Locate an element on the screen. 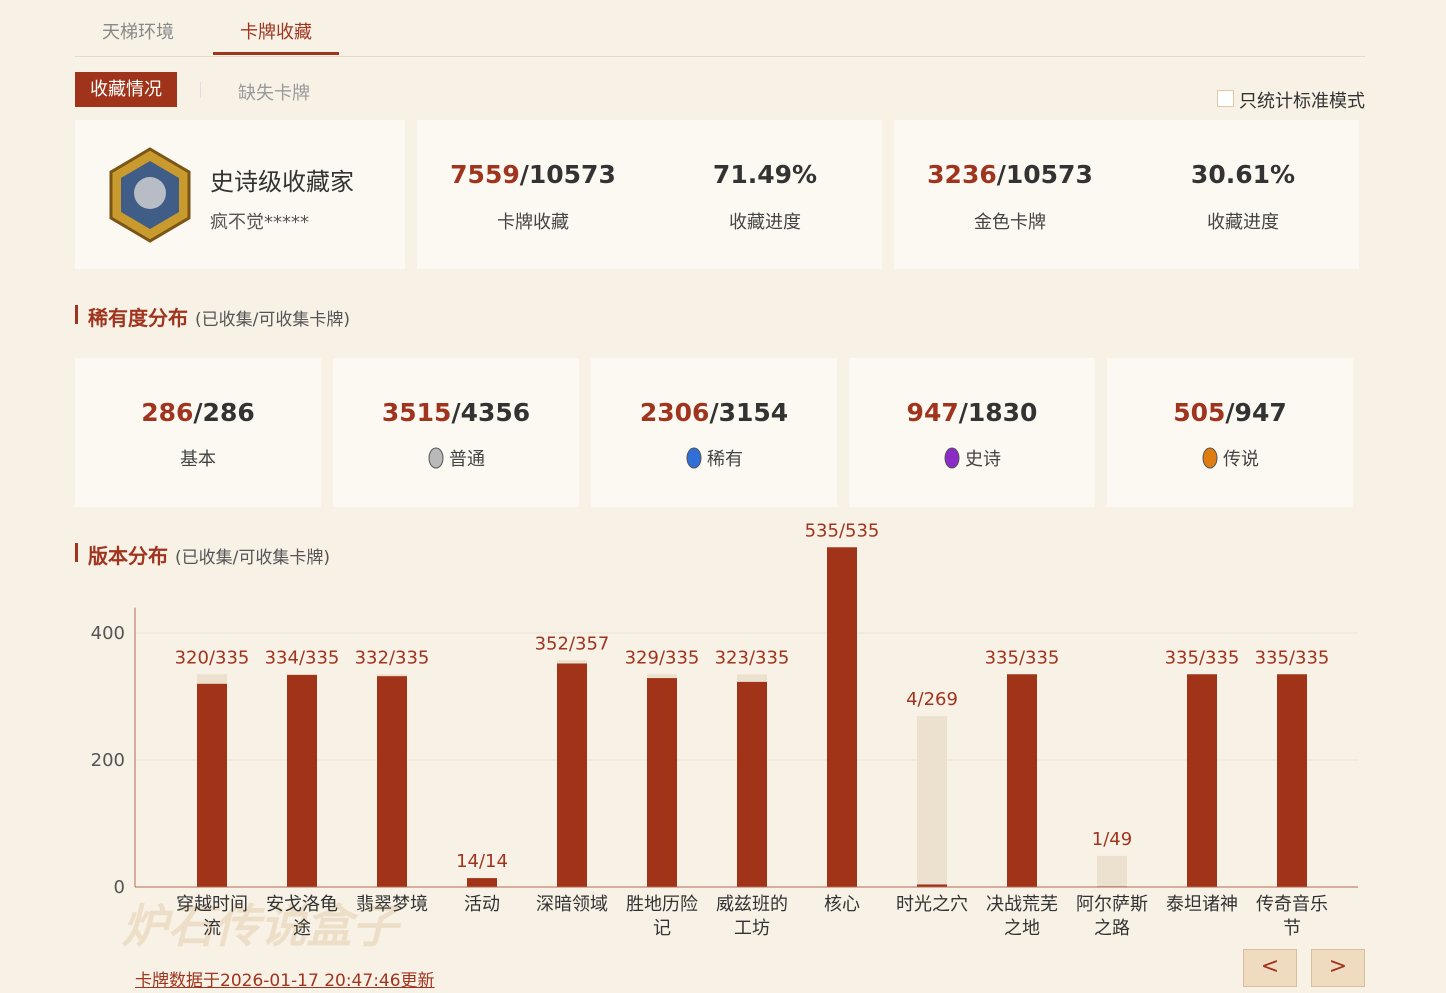 The image size is (1446, 993). prev-button: < is located at coordinates (1270, 968).